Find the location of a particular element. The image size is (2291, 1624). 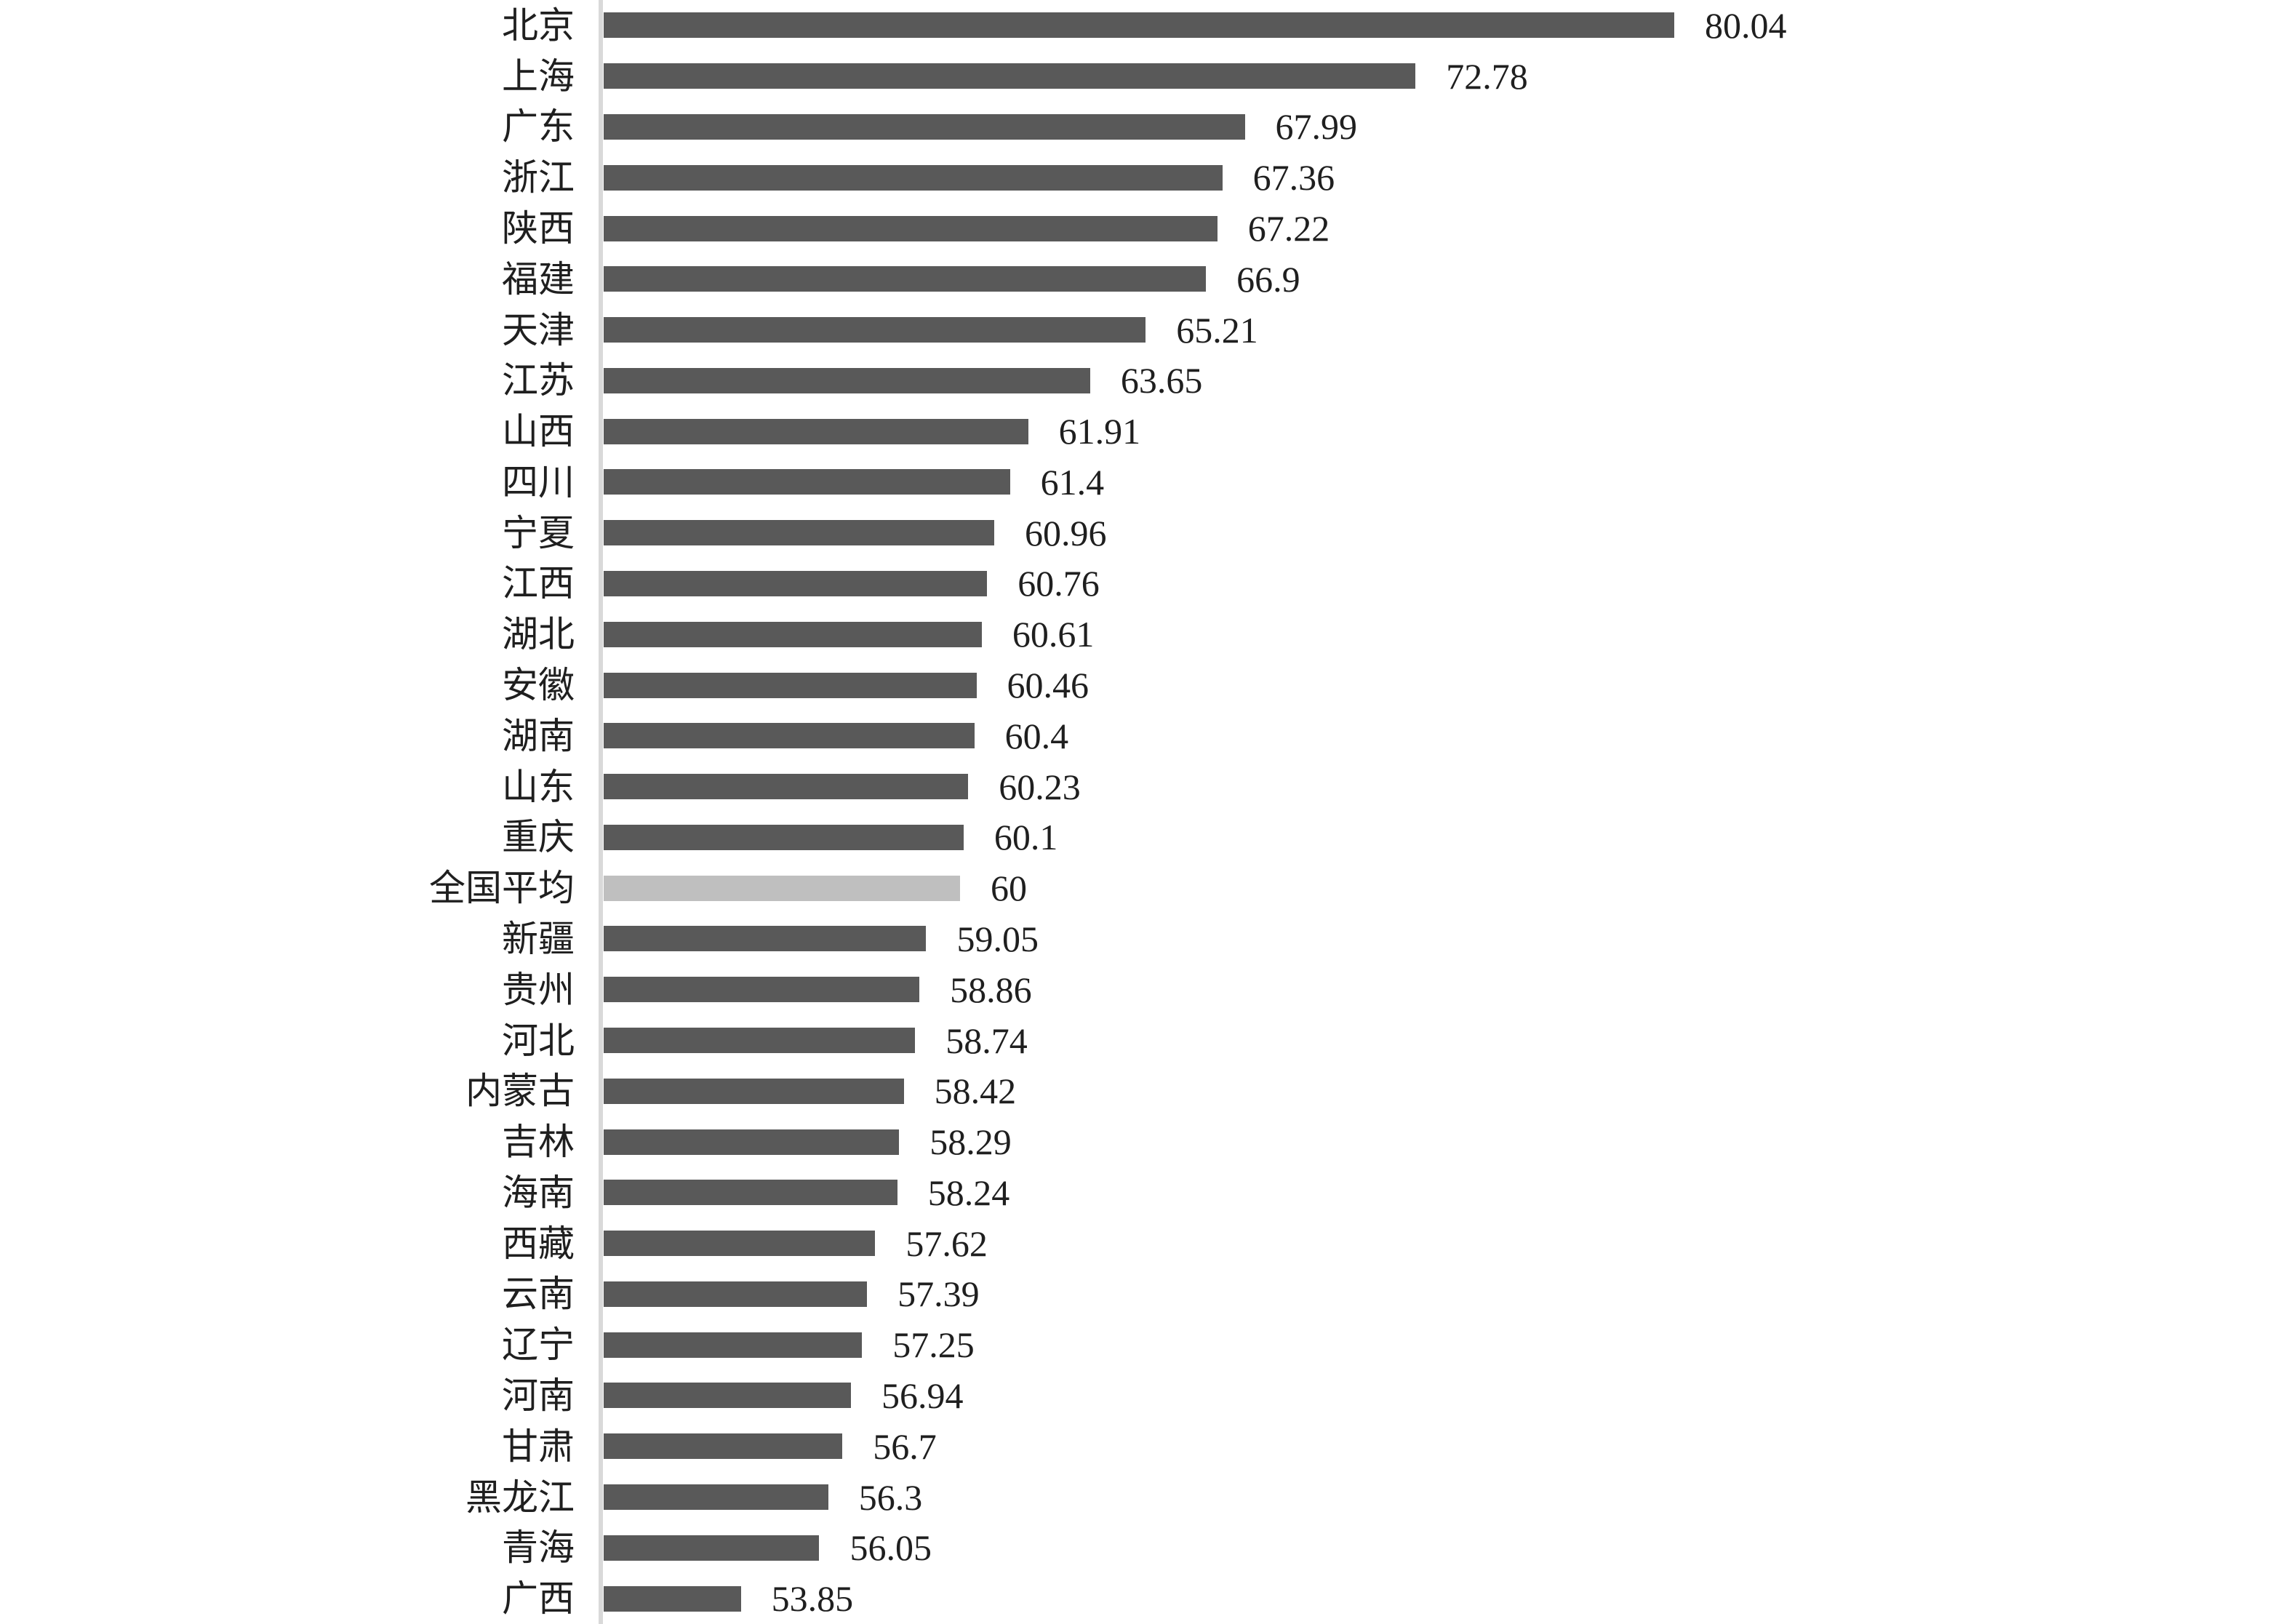

value-label: 60.1 is located at coordinates (1026, 837).